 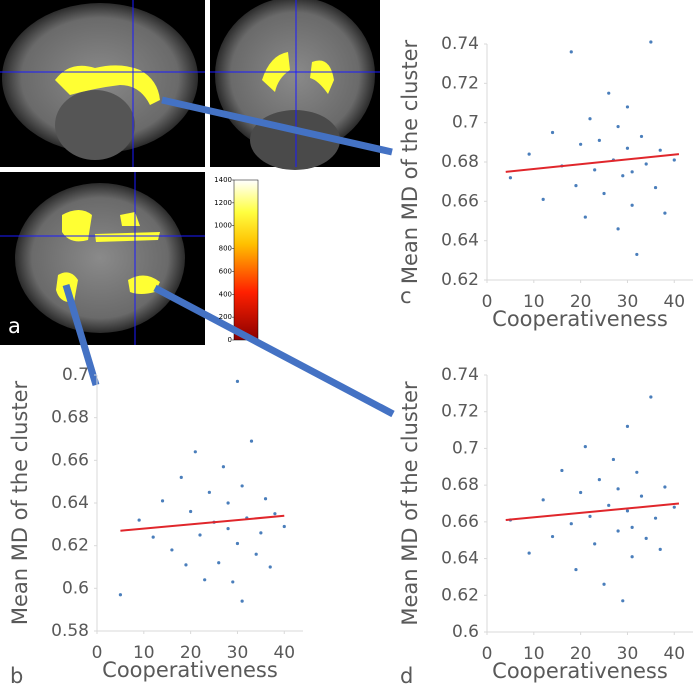 I want to click on y-tick-label: 0.72, so click(x=460, y=412).